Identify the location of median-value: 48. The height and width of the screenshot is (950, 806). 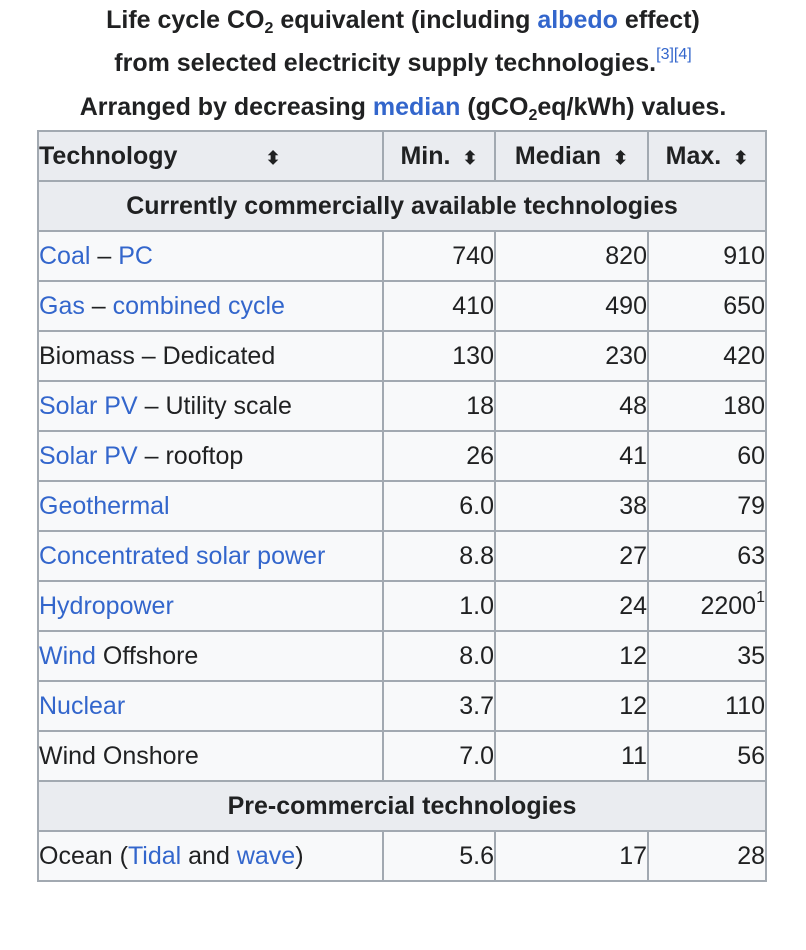
(633, 405).